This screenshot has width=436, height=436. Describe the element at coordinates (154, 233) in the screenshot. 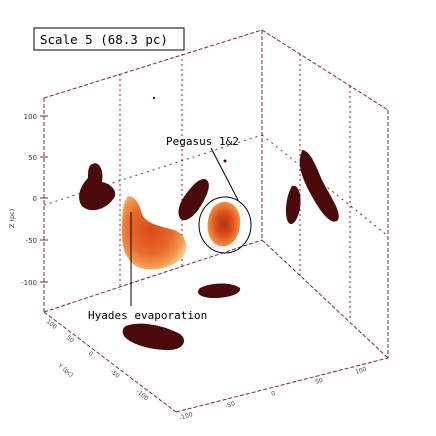

I see `hyades-feature` at that location.